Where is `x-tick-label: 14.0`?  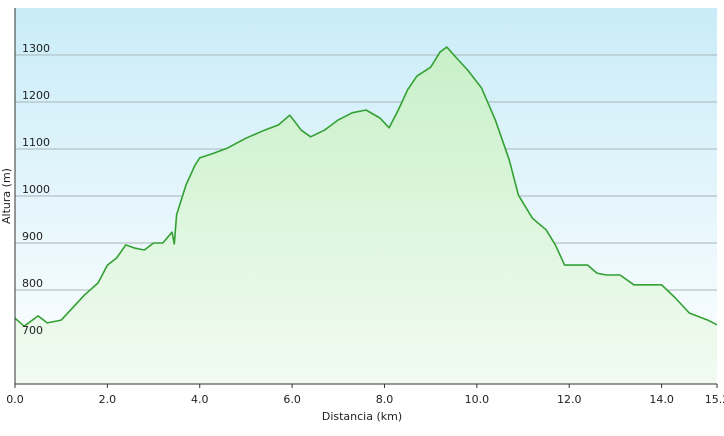
x-tick-label: 14.0 is located at coordinates (661, 399).